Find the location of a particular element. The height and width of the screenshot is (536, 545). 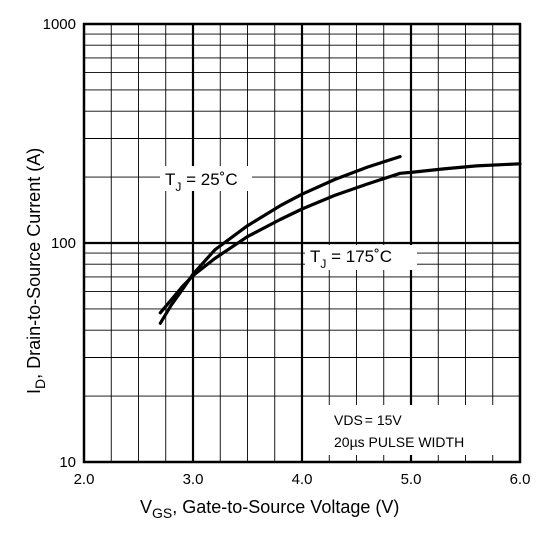

series-label-175c-bg is located at coordinates (361, 257).